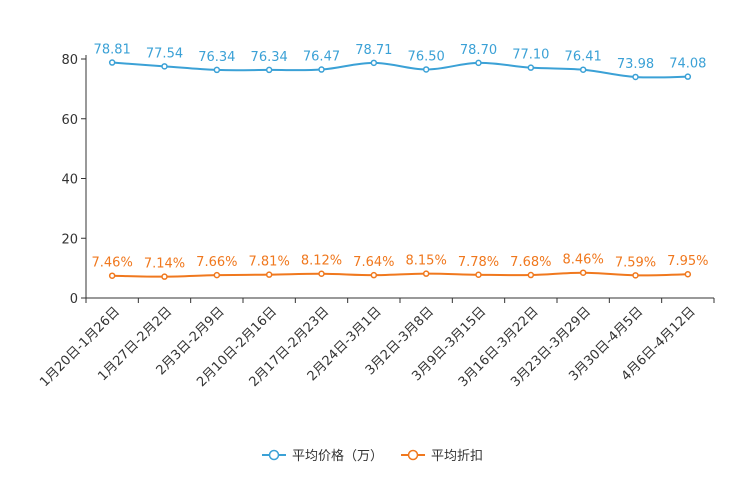 Image resolution: width=744 pixels, height=496 pixels. I want to click on data-label: 7.95%, so click(687, 261).